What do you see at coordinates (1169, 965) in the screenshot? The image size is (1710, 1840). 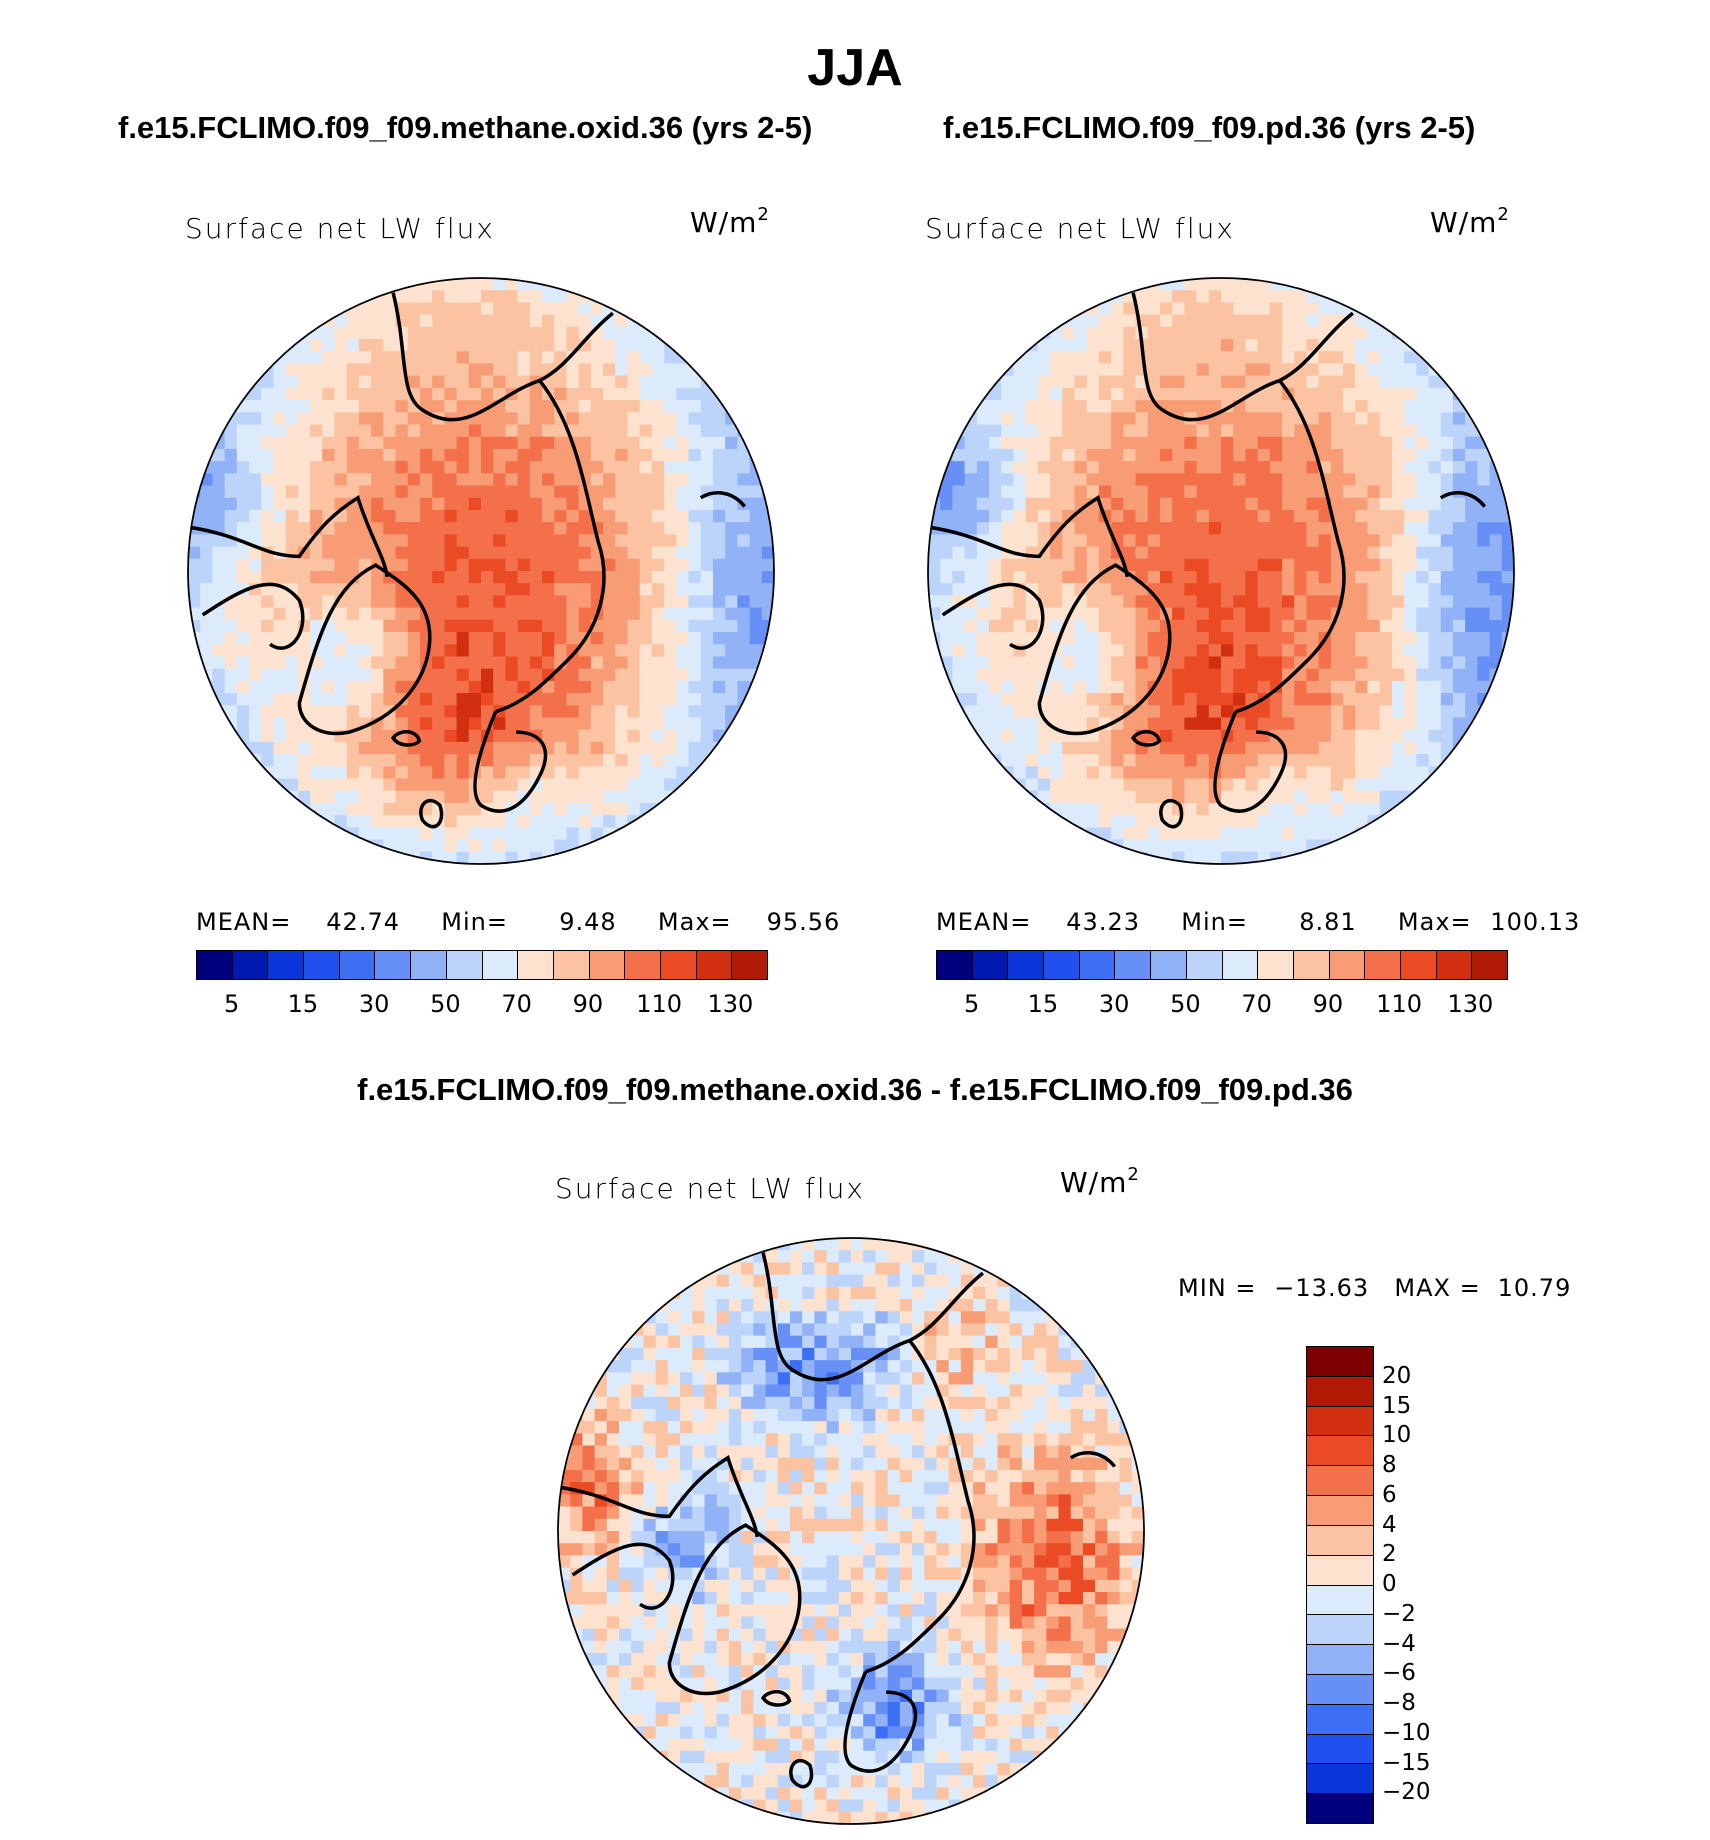 I see `colorbar-box` at bounding box center [1169, 965].